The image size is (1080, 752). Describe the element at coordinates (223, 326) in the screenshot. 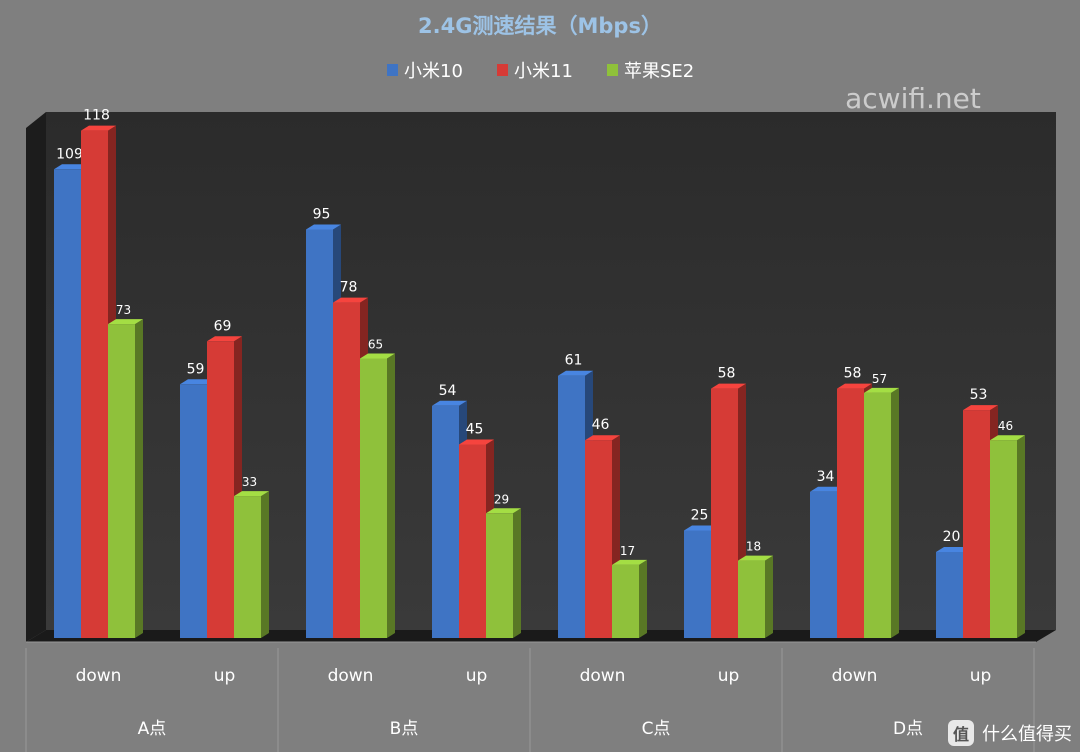

I see `data-label: 69` at that location.